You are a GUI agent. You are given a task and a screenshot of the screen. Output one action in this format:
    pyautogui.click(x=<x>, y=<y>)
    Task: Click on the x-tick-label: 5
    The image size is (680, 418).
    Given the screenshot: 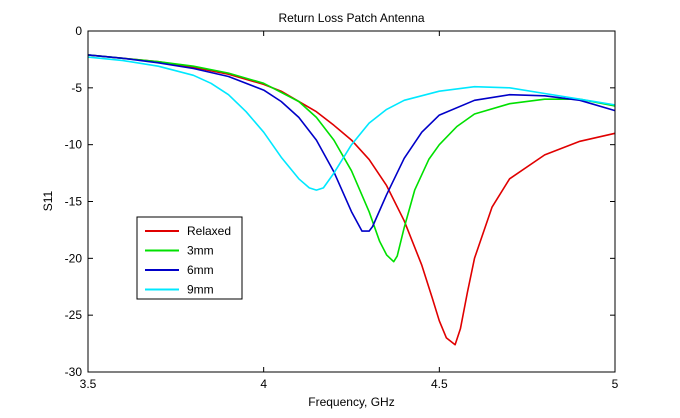 What is the action you would take?
    pyautogui.click(x=615, y=384)
    